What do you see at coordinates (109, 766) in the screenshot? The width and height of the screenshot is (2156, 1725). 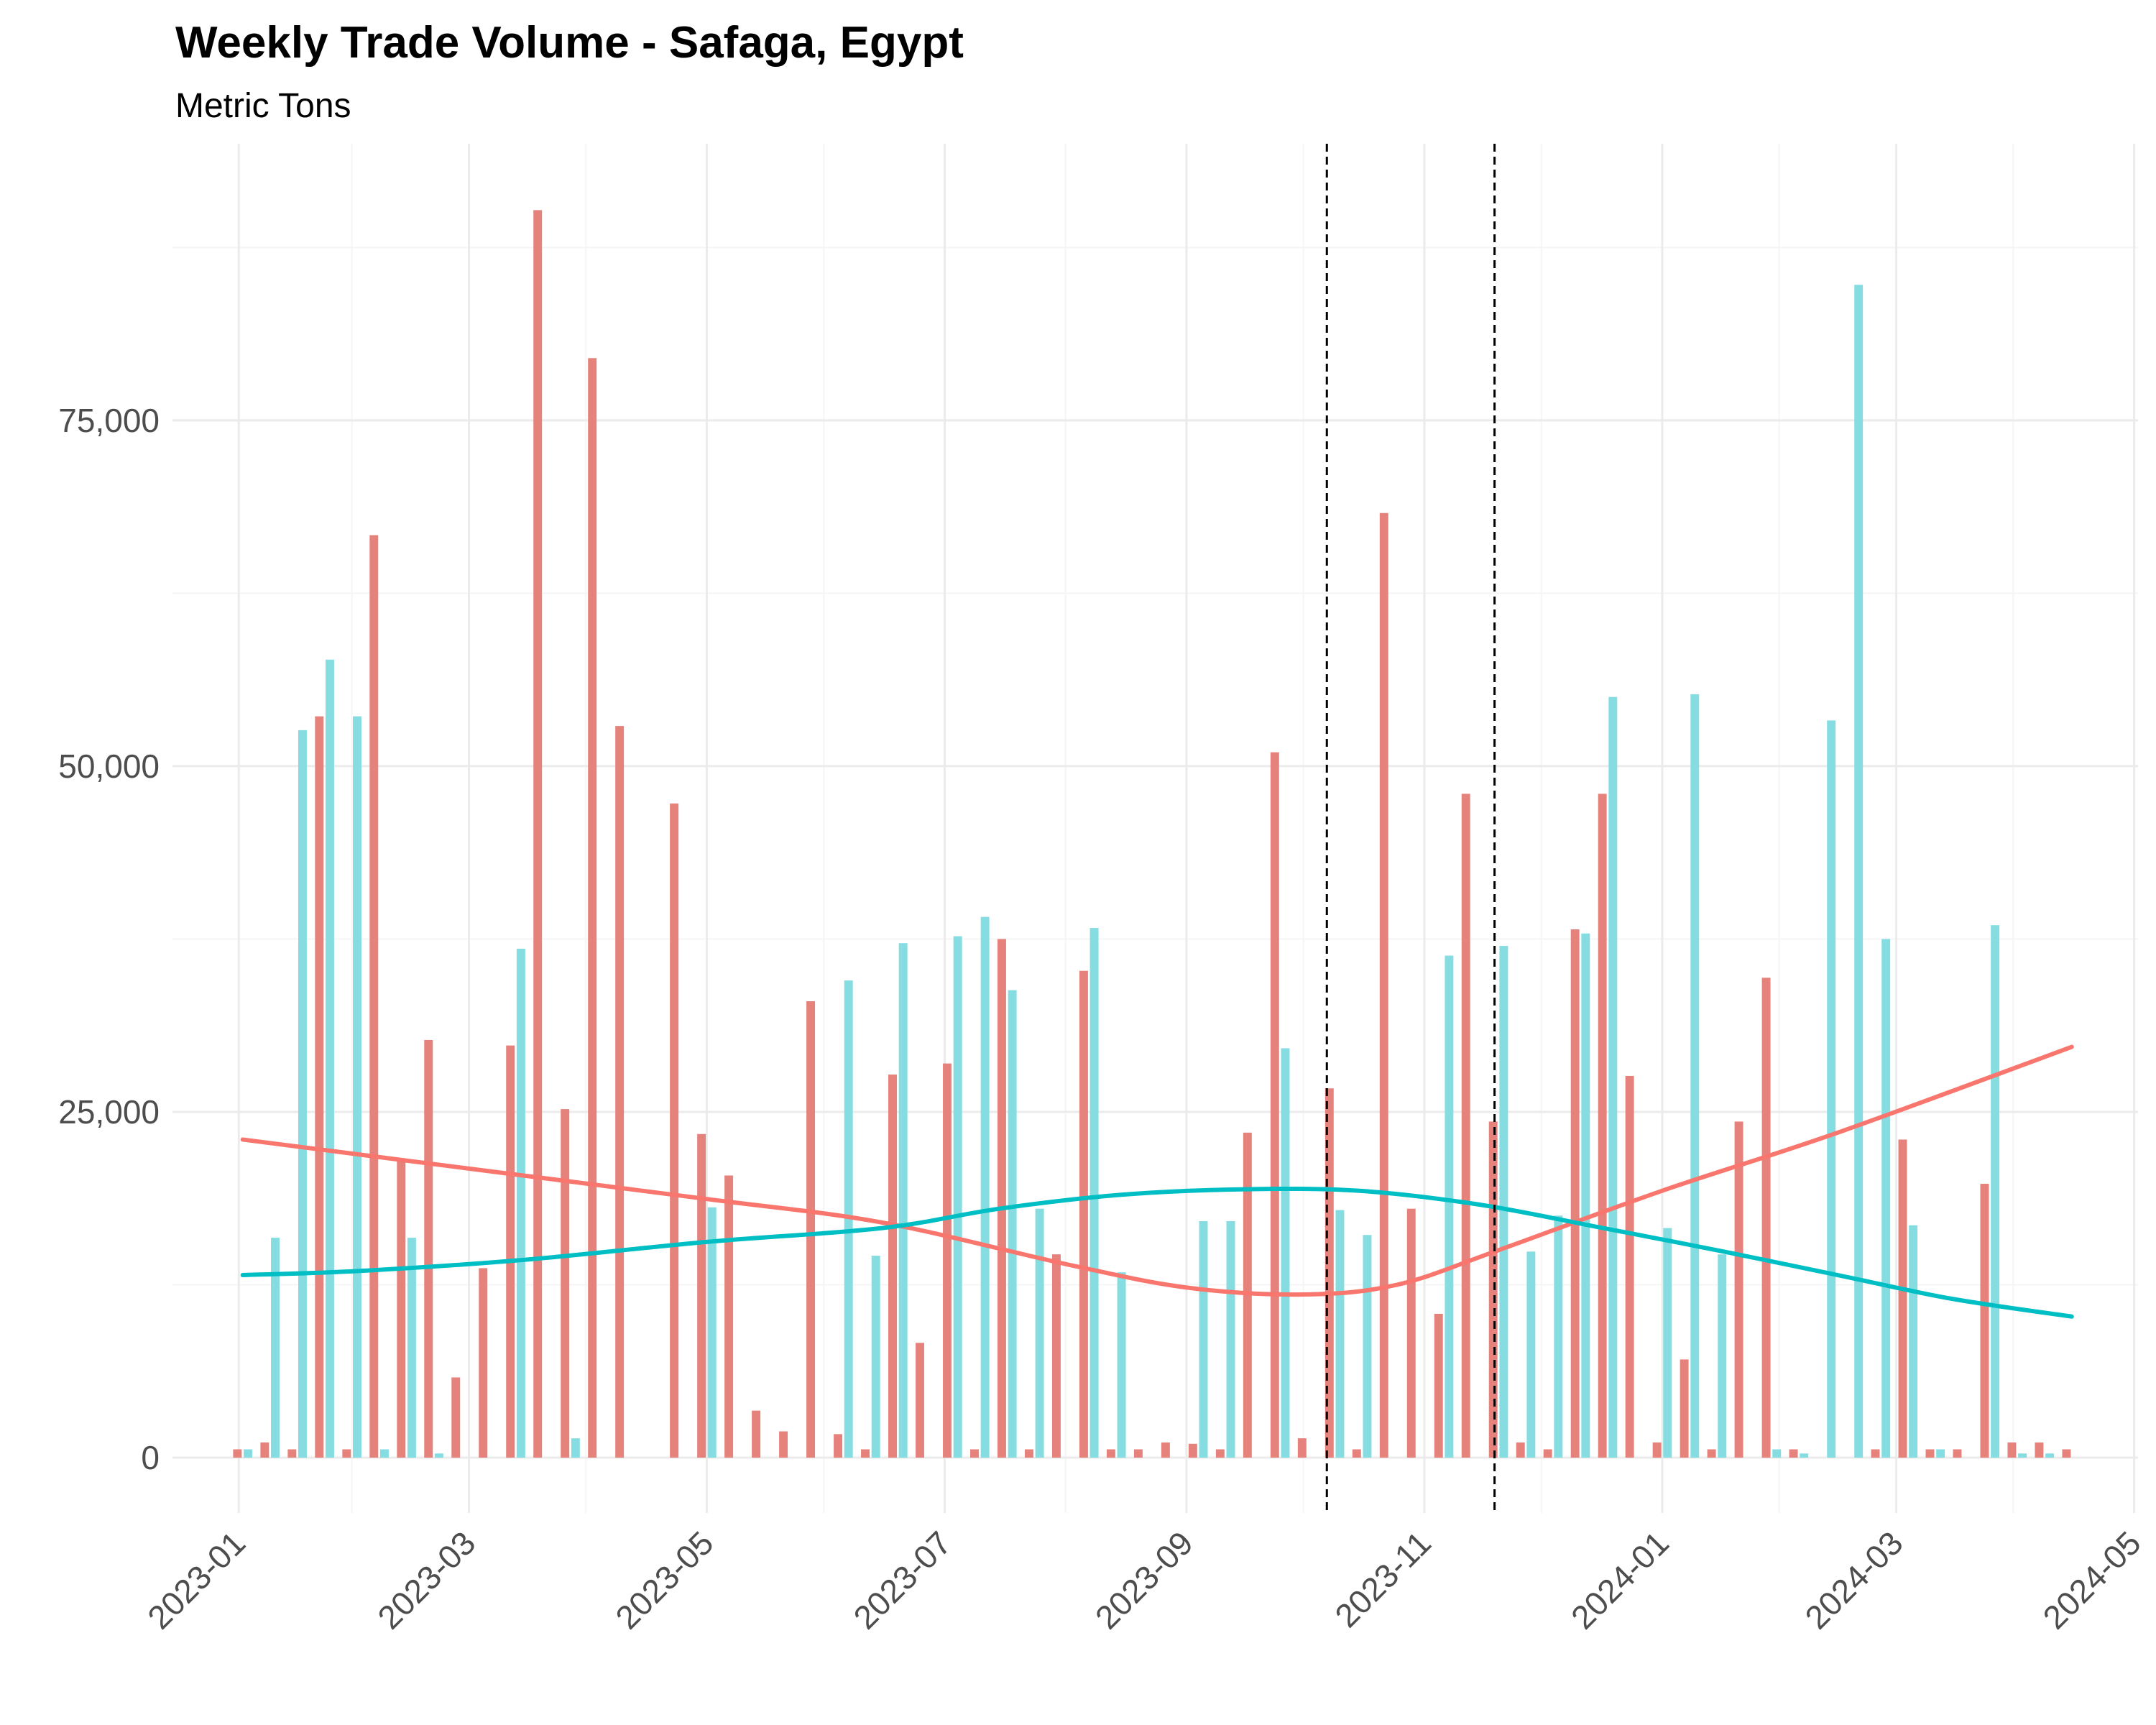 I see `y-tick-label: 50,000` at bounding box center [109, 766].